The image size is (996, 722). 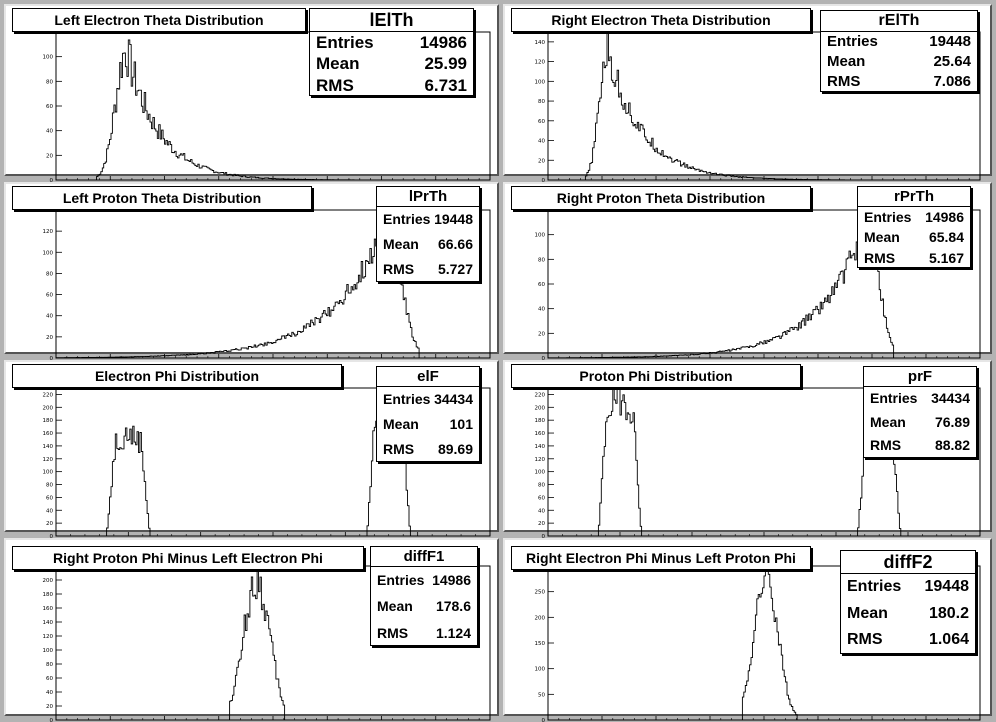 What do you see at coordinates (48, 408) in the screenshot?
I see `y-tick-label: 200` at bounding box center [48, 408].